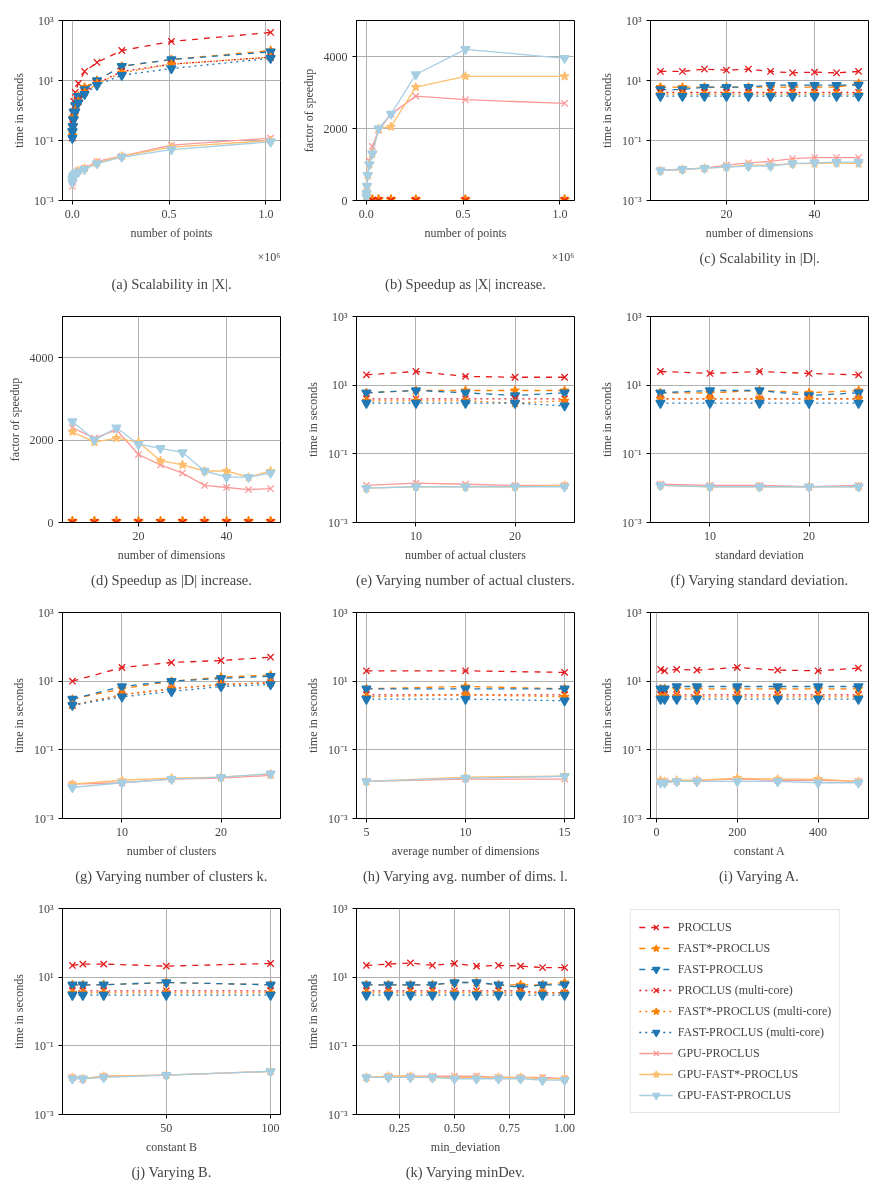 Image resolution: width=895 pixels, height=1198 pixels. Describe the element at coordinates (171, 1146) in the screenshot. I see `x-axis-title: constant B` at that location.